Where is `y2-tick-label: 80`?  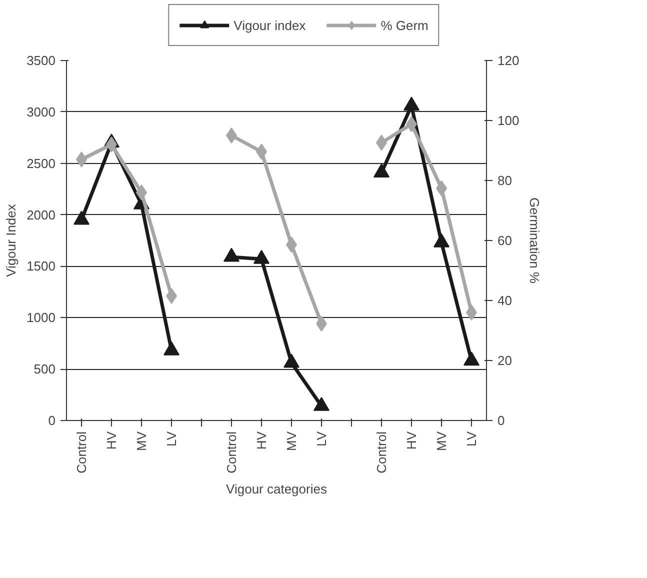
y2-tick-label: 80 is located at coordinates (505, 180).